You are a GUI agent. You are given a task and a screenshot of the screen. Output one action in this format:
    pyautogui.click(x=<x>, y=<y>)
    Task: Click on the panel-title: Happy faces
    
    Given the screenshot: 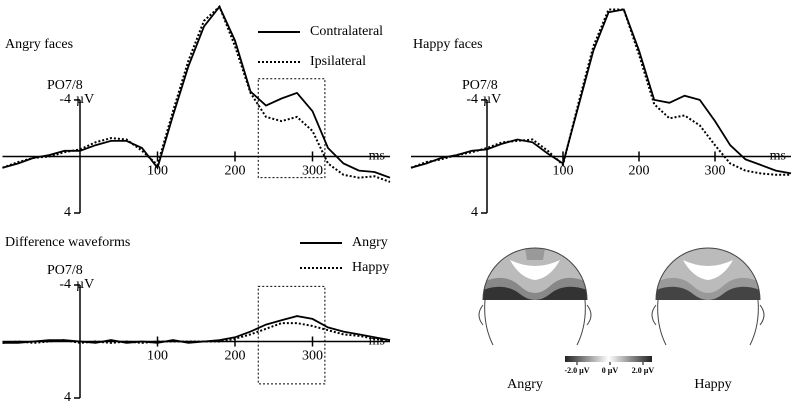 What is the action you would take?
    pyautogui.click(x=448, y=44)
    